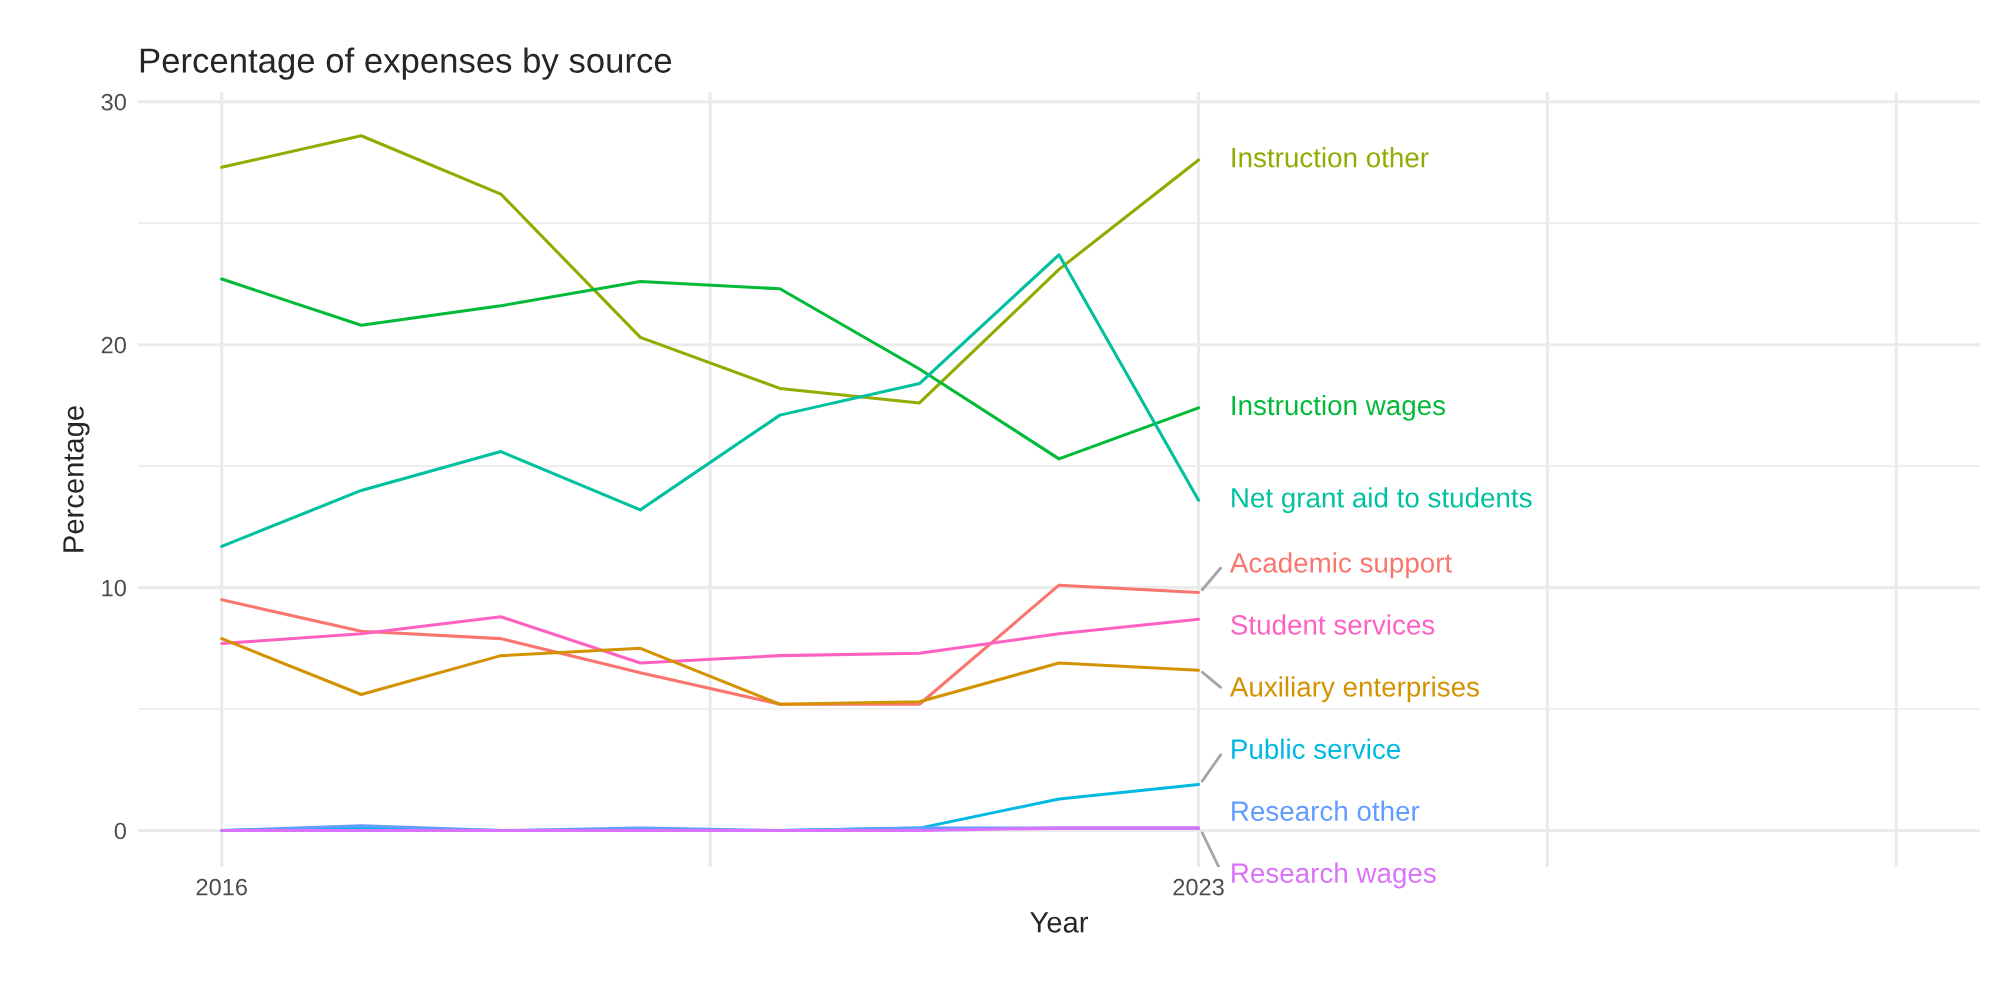  I want to click on x-tick-label: 2016, so click(221, 887).